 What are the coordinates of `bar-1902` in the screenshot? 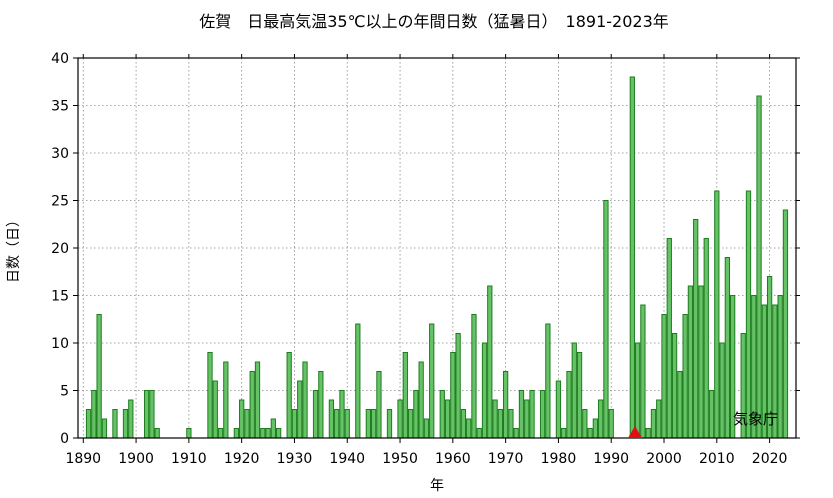 It's located at (146, 414).